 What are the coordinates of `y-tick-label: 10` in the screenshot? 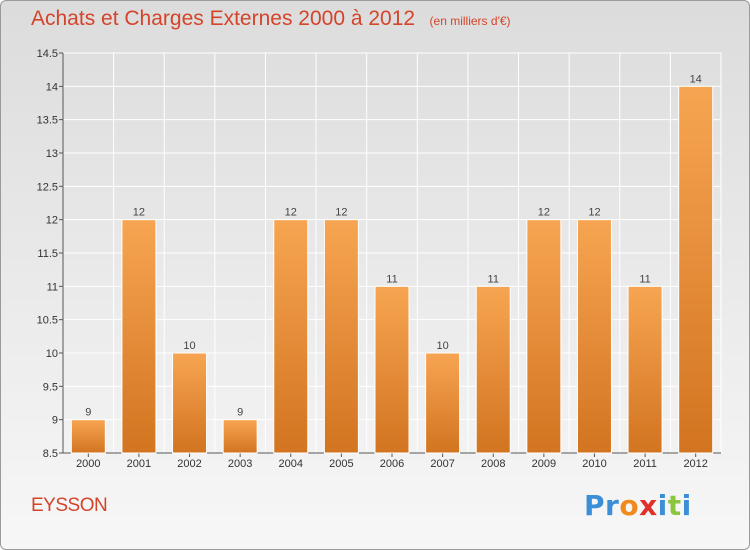 It's located at (52, 354).